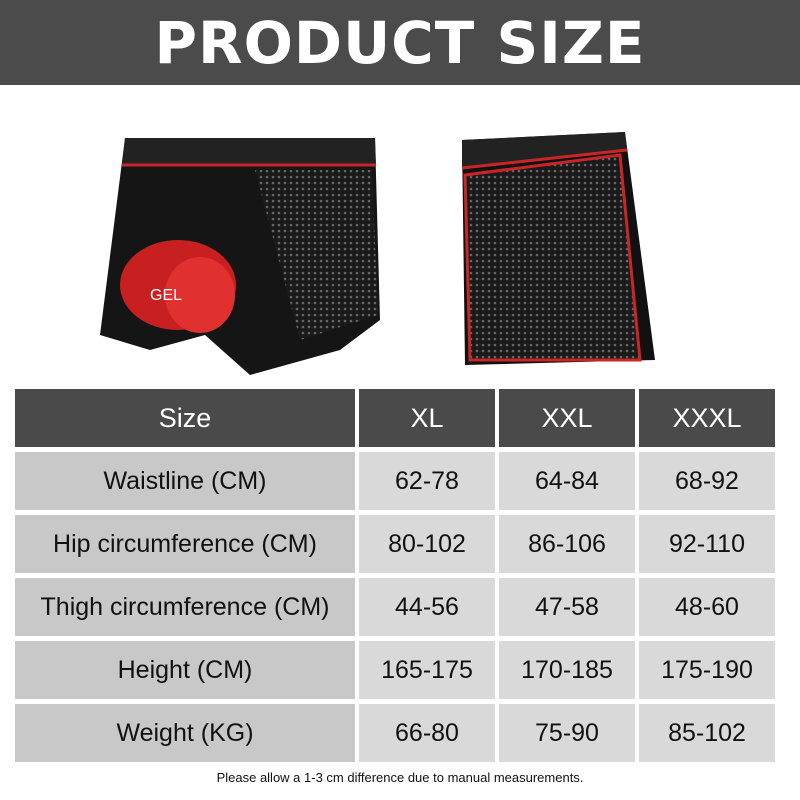 The width and height of the screenshot is (800, 800). I want to click on header-xxxl: XXXL, so click(707, 418).